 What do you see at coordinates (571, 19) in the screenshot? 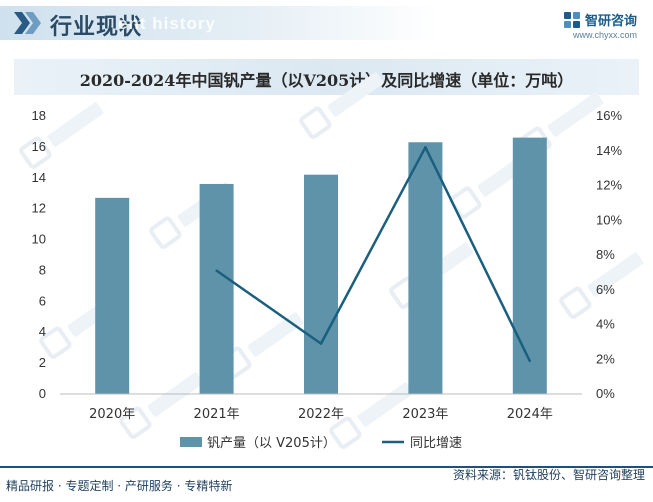
I see `brand-logo-icon` at bounding box center [571, 19].